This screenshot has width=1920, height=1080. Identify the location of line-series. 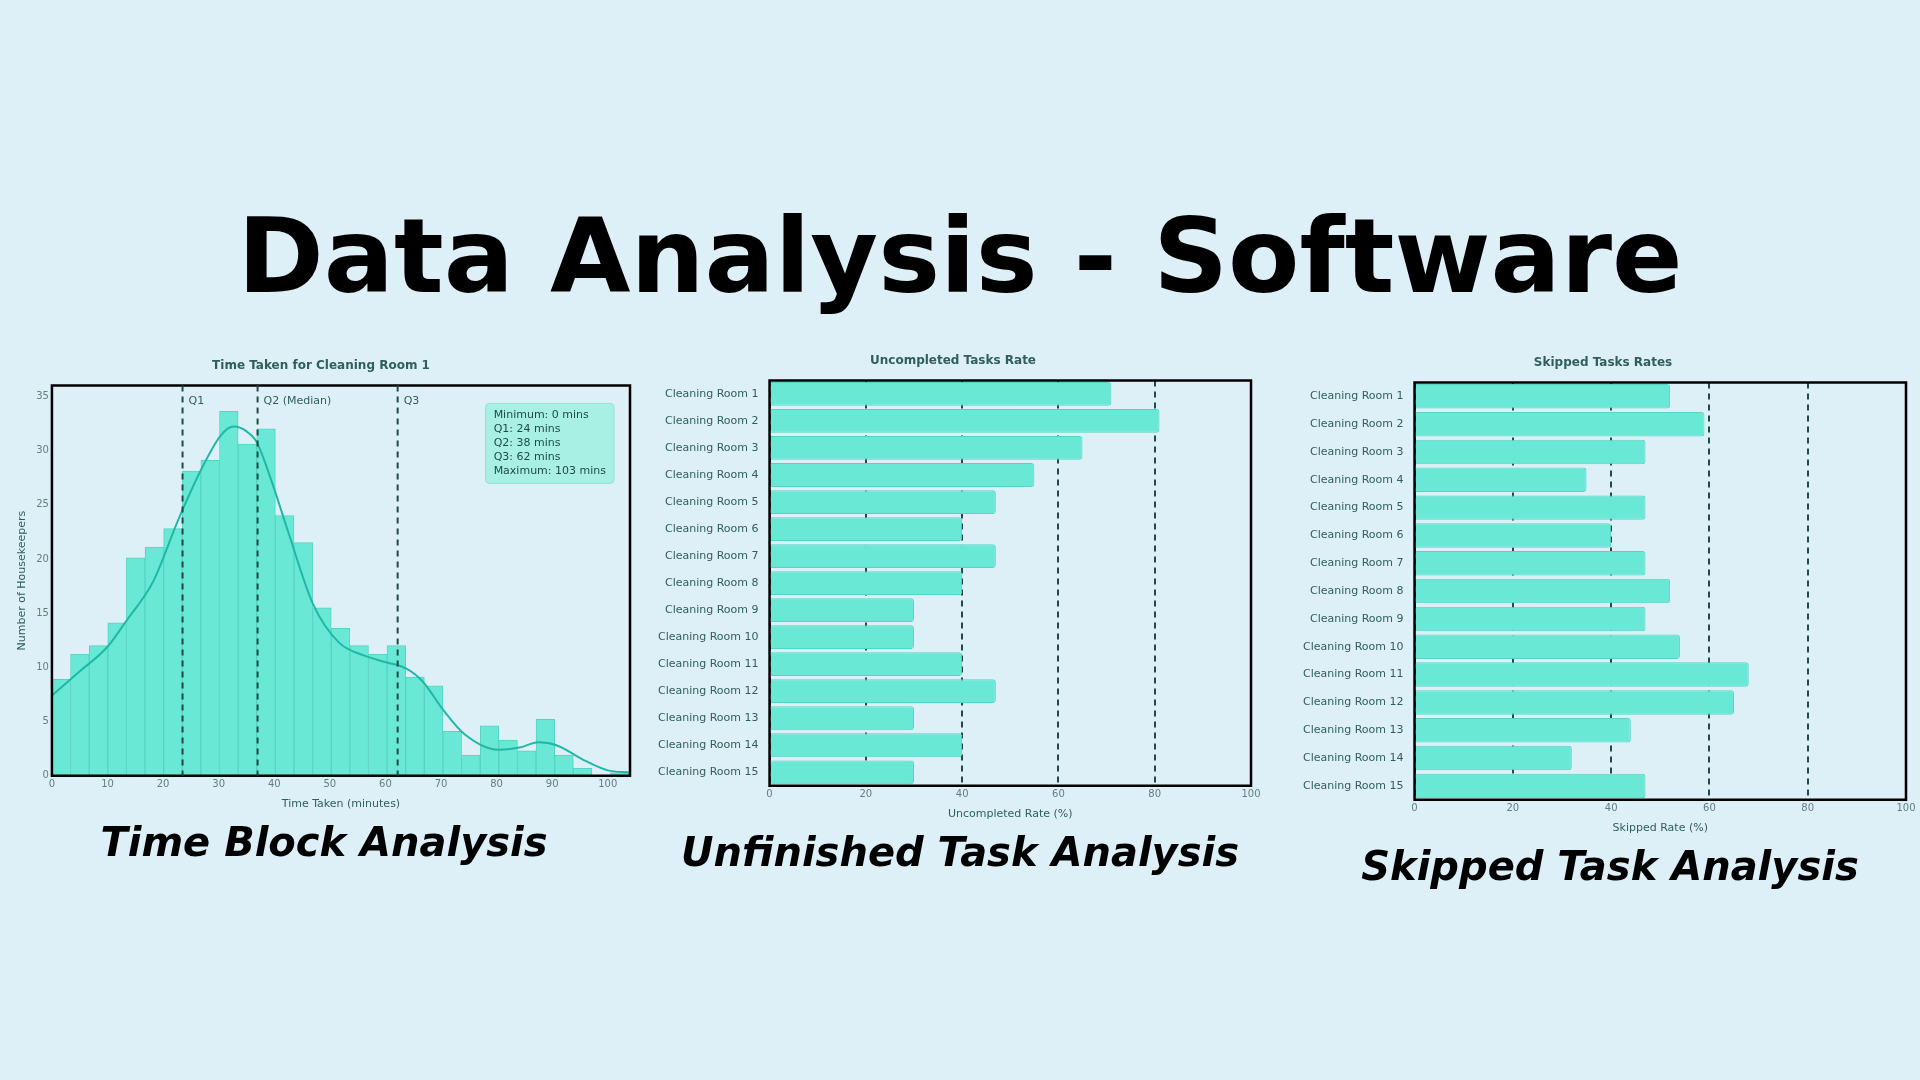
(340, 599).